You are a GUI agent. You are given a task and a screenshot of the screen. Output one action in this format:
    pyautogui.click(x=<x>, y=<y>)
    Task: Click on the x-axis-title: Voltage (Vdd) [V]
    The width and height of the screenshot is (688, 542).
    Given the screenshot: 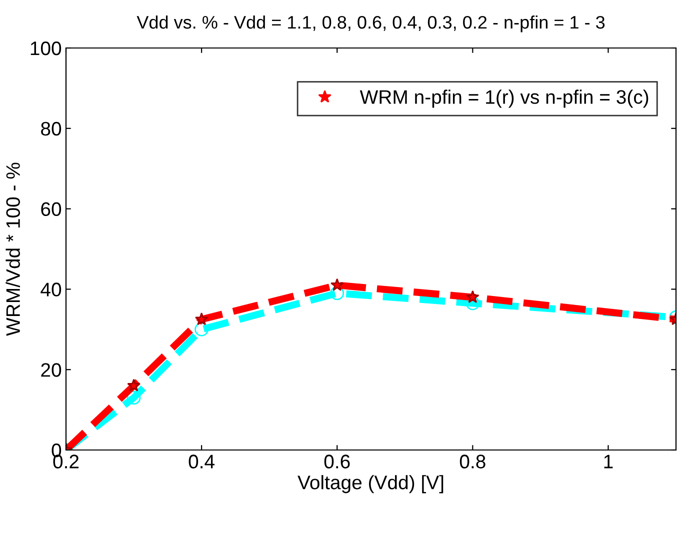 What is the action you would take?
    pyautogui.click(x=371, y=484)
    